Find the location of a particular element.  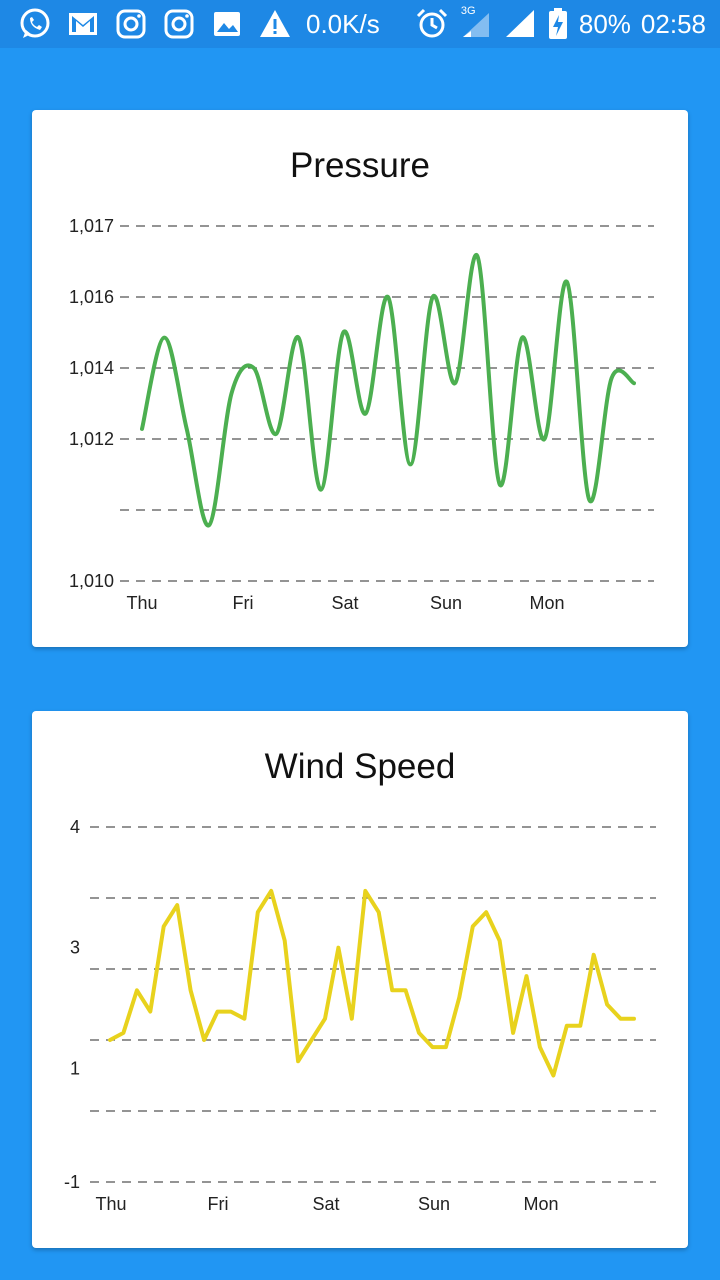

y-tick-label: 1,012 is located at coordinates (91, 439).